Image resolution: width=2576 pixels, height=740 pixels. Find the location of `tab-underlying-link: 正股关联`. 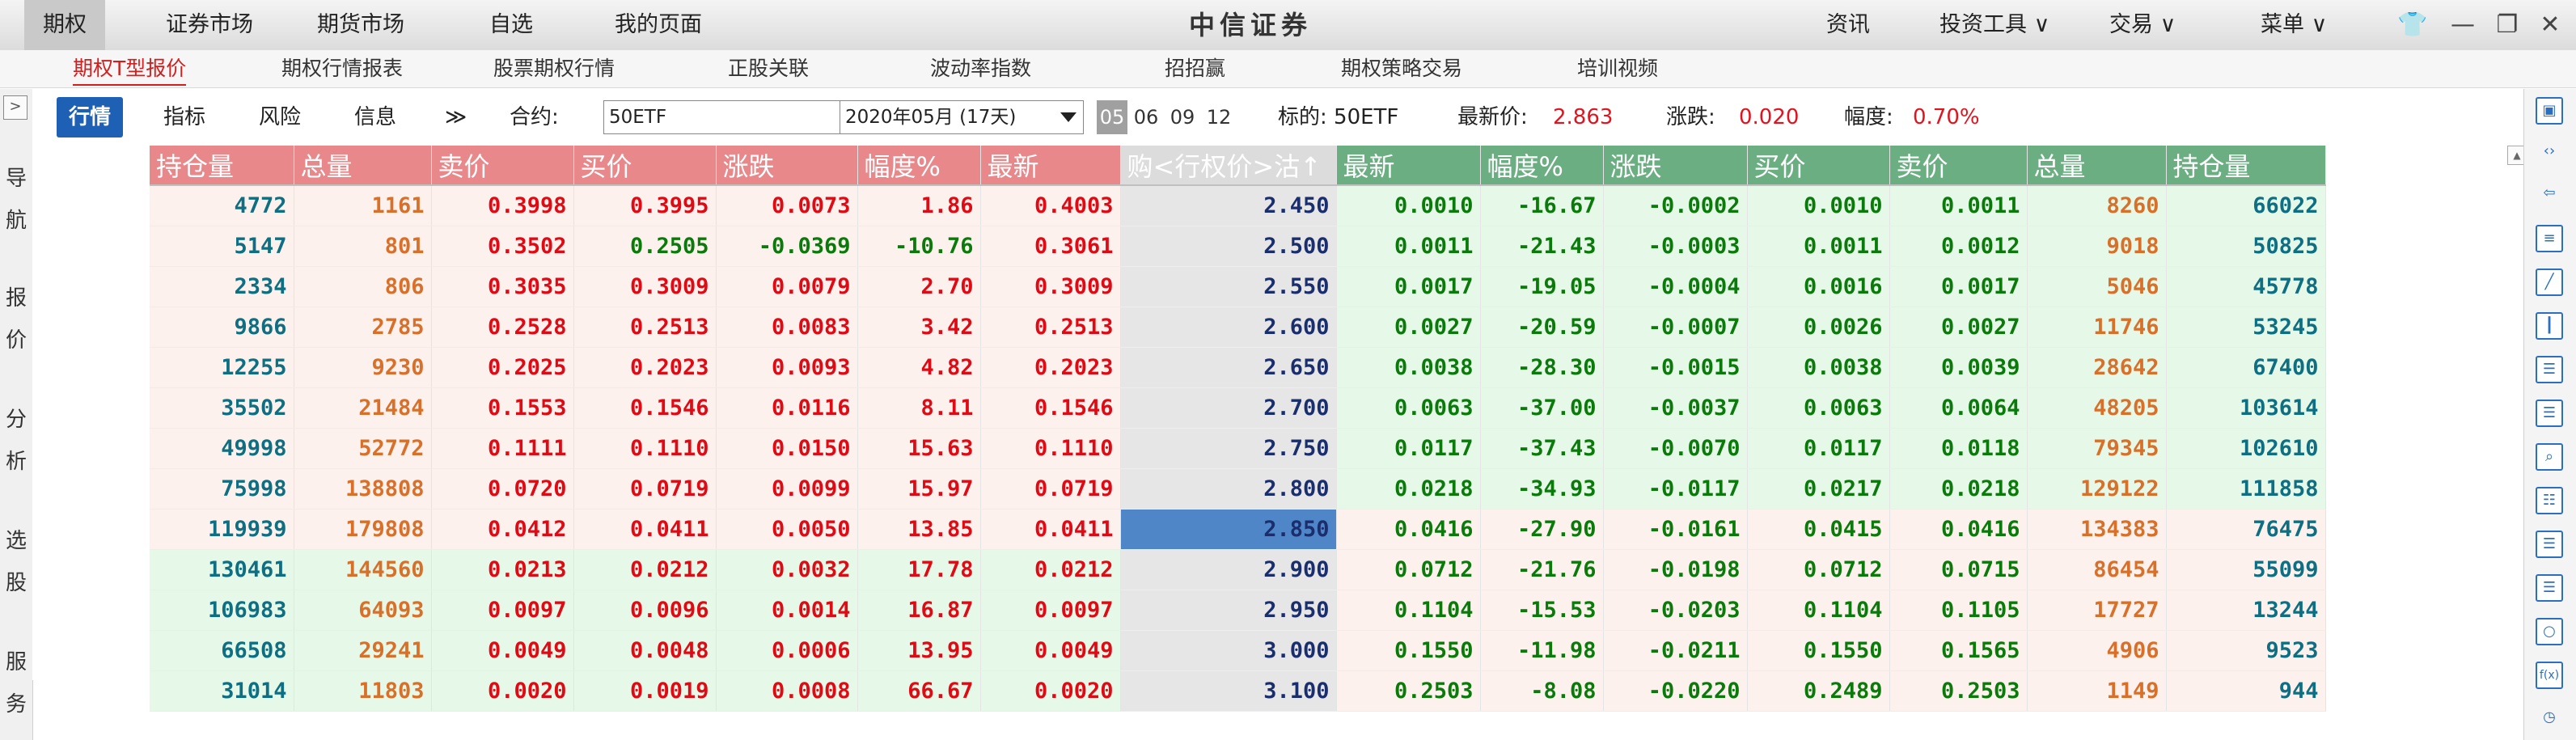

tab-underlying-link: 正股关联 is located at coordinates (769, 68).